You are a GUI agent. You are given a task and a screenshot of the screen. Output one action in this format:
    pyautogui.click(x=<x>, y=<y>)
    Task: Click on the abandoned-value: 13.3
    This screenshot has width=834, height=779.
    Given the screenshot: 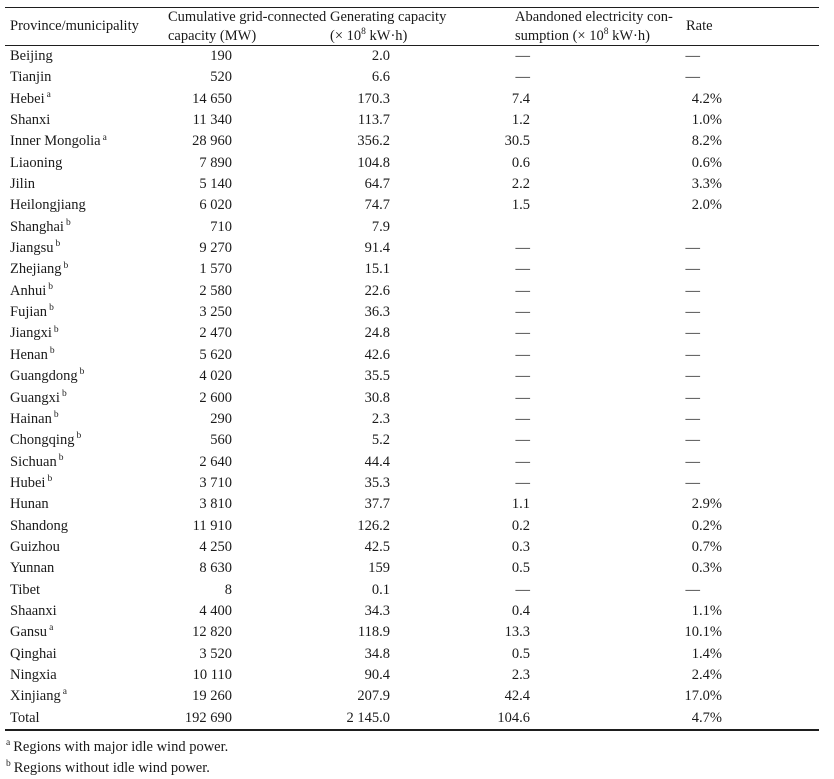 What is the action you would take?
    pyautogui.click(x=517, y=632)
    